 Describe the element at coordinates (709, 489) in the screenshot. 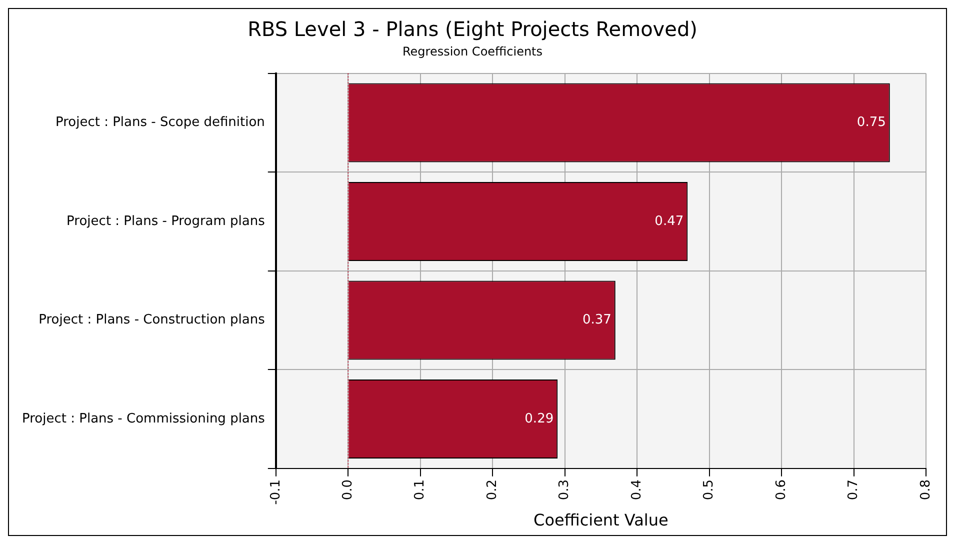

I see `x-tick-label: 0.5` at that location.